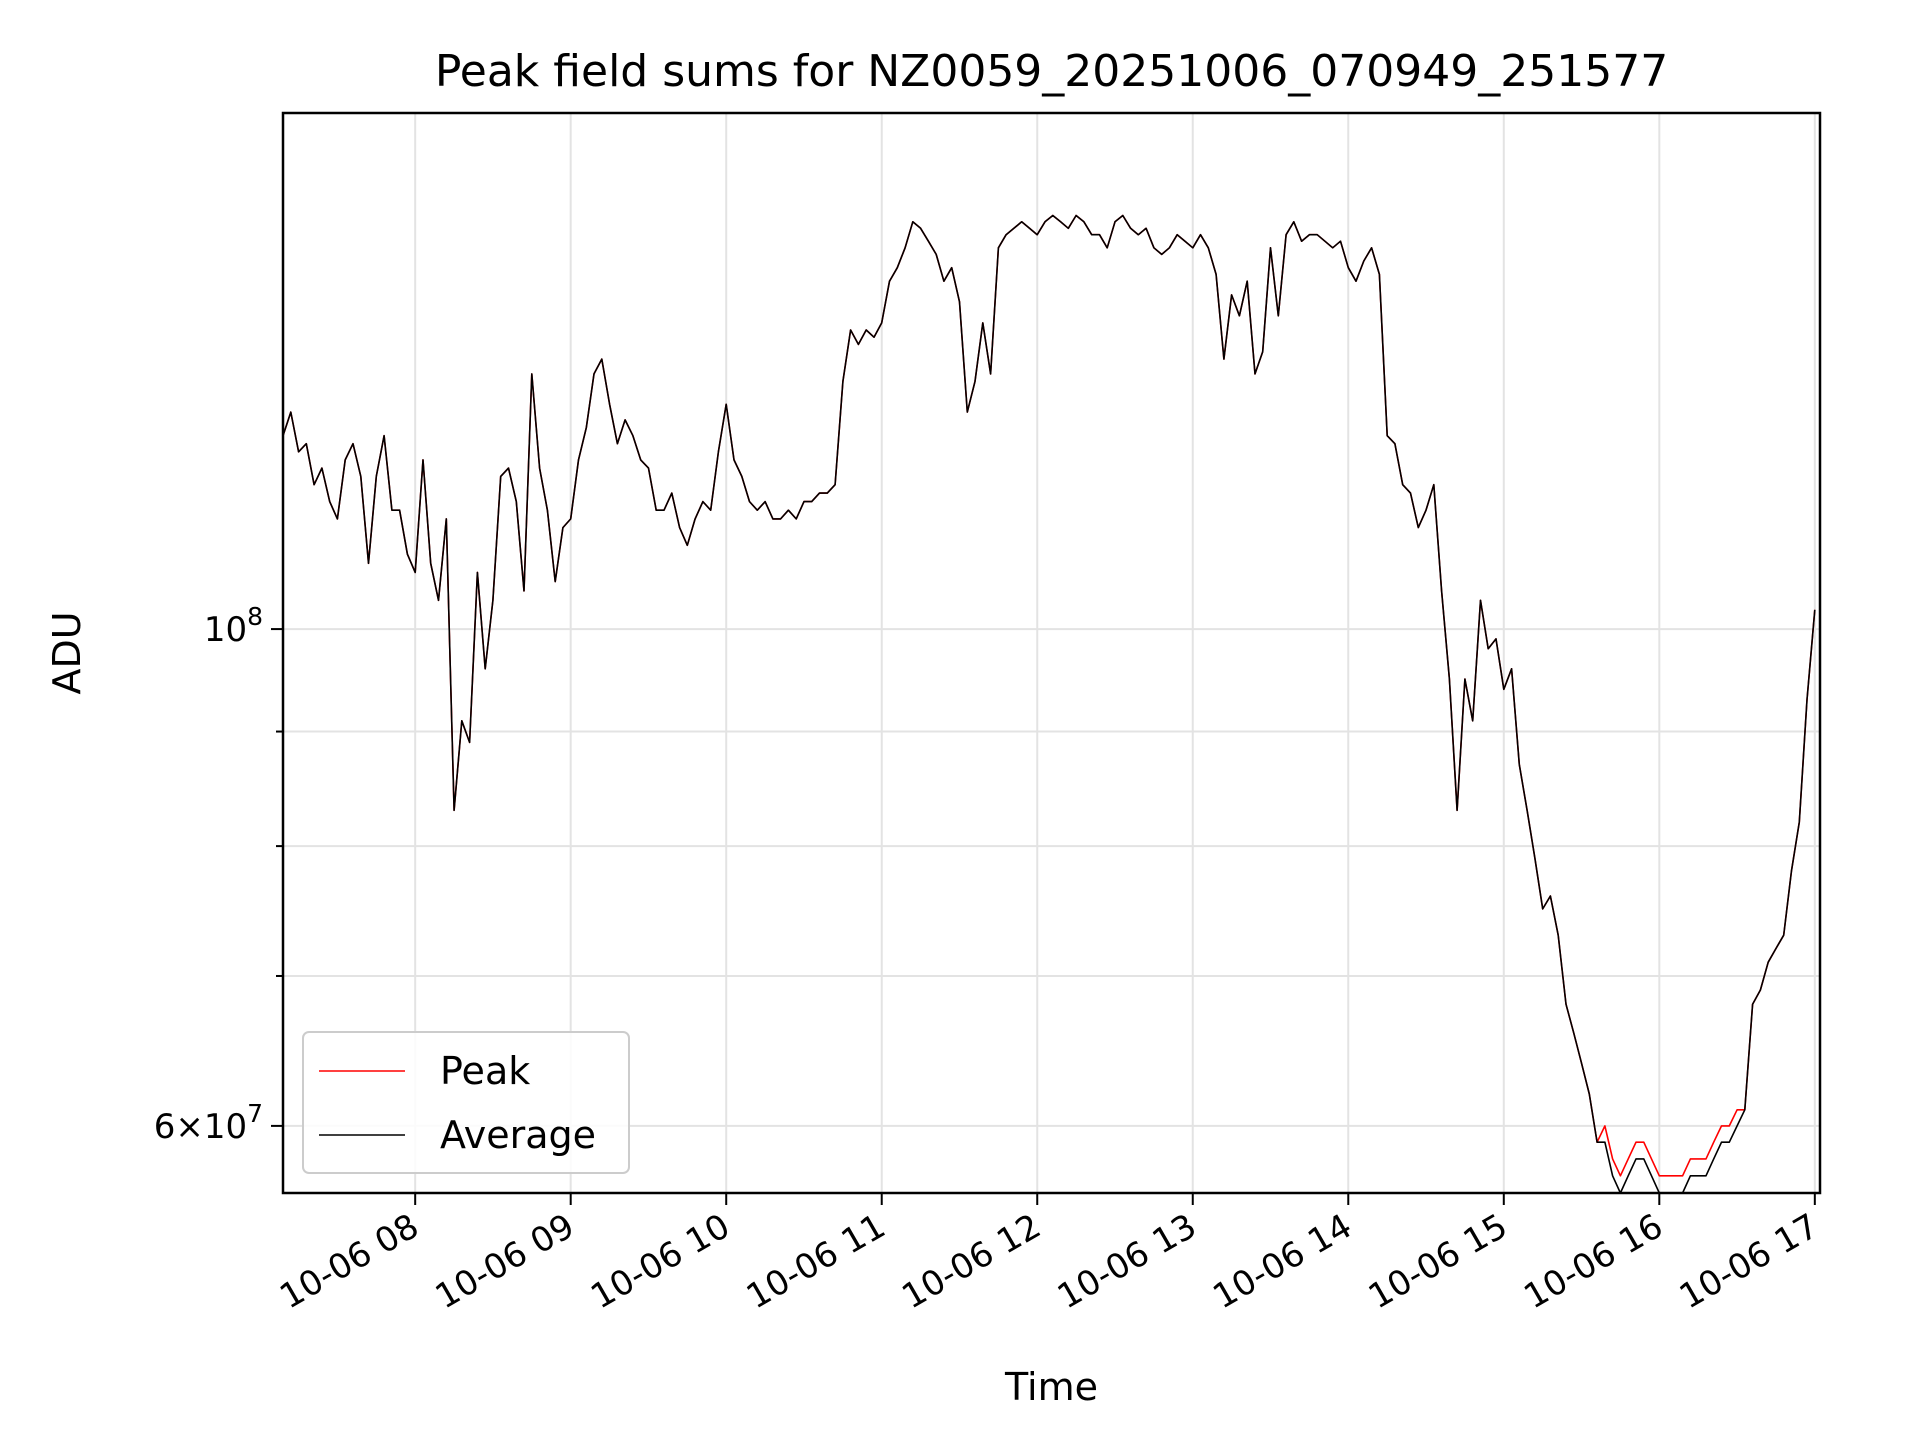 This screenshot has height=1440, width=1920. Describe the element at coordinates (660, 1261) in the screenshot. I see `x-tick-label: 10-06 10` at that location.